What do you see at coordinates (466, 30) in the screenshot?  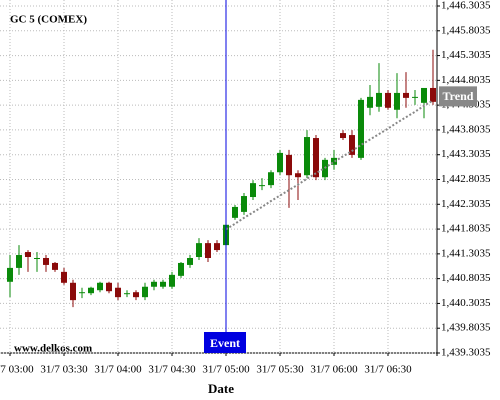 I see `y-tick-label: 1,445.8035` at bounding box center [466, 30].